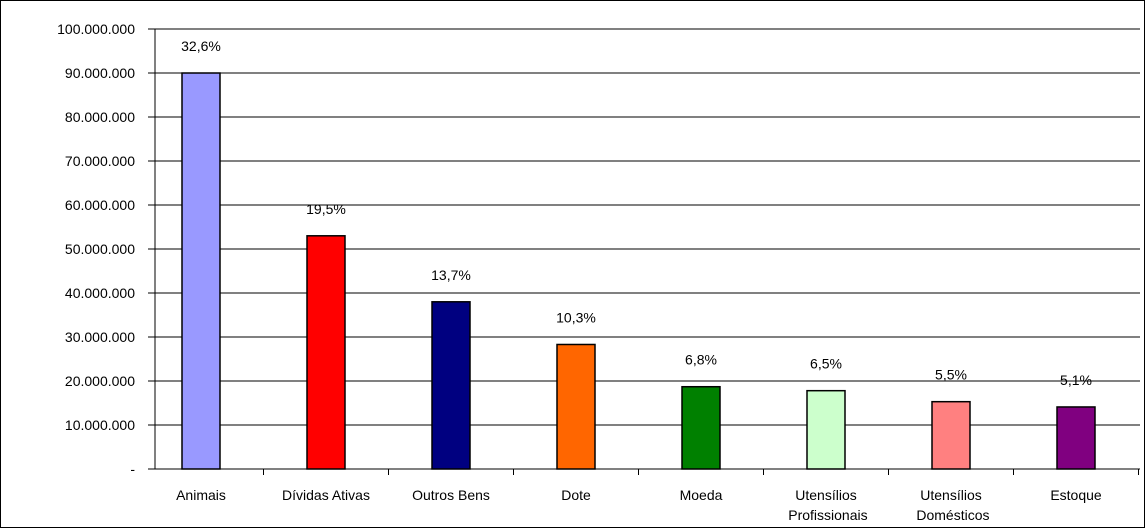 This screenshot has width=1146, height=529. What do you see at coordinates (201, 46) in the screenshot?
I see `data-label: 32,6%` at bounding box center [201, 46].